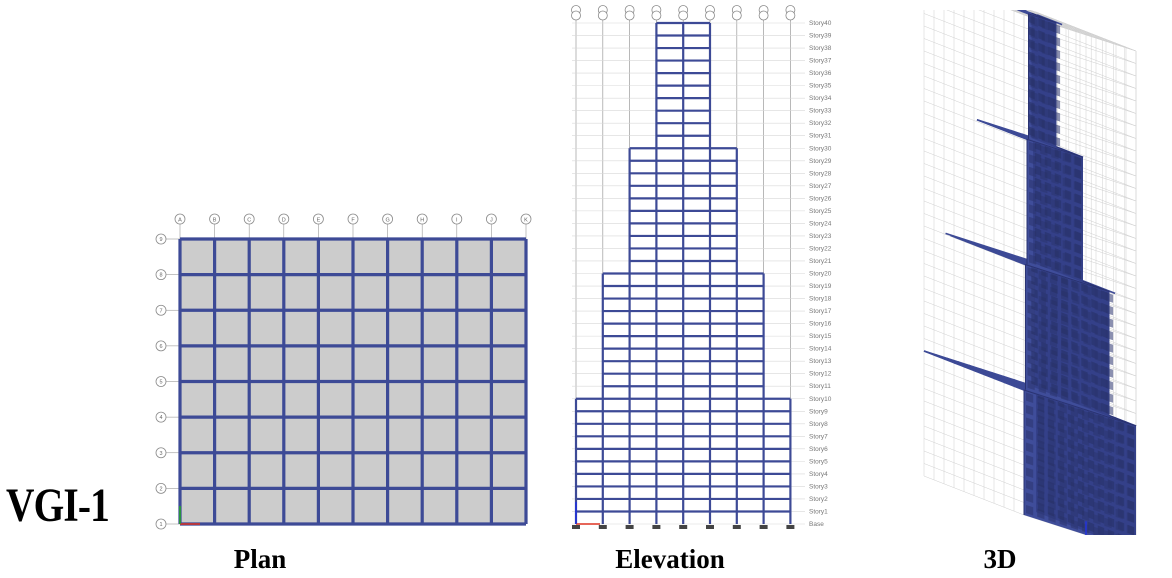 This screenshot has width=1172, height=578. I want to click on plan-grid-label-y: 2, so click(160, 489).